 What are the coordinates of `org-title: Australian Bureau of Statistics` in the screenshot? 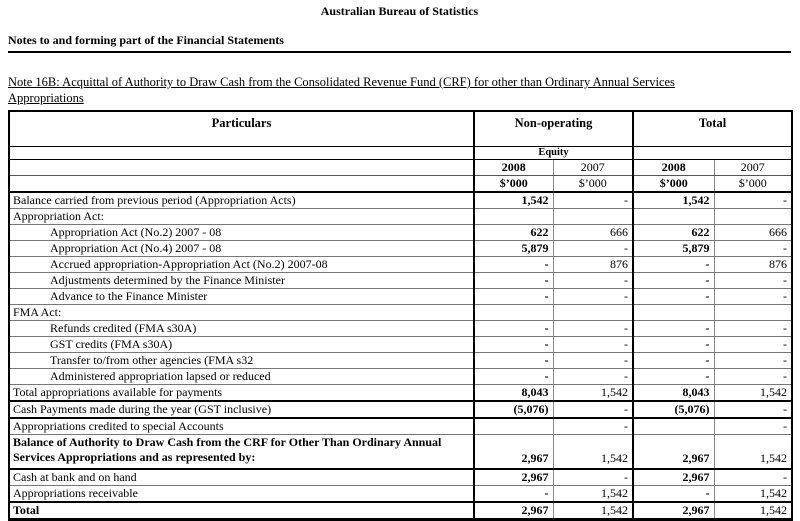 It's located at (399, 11).